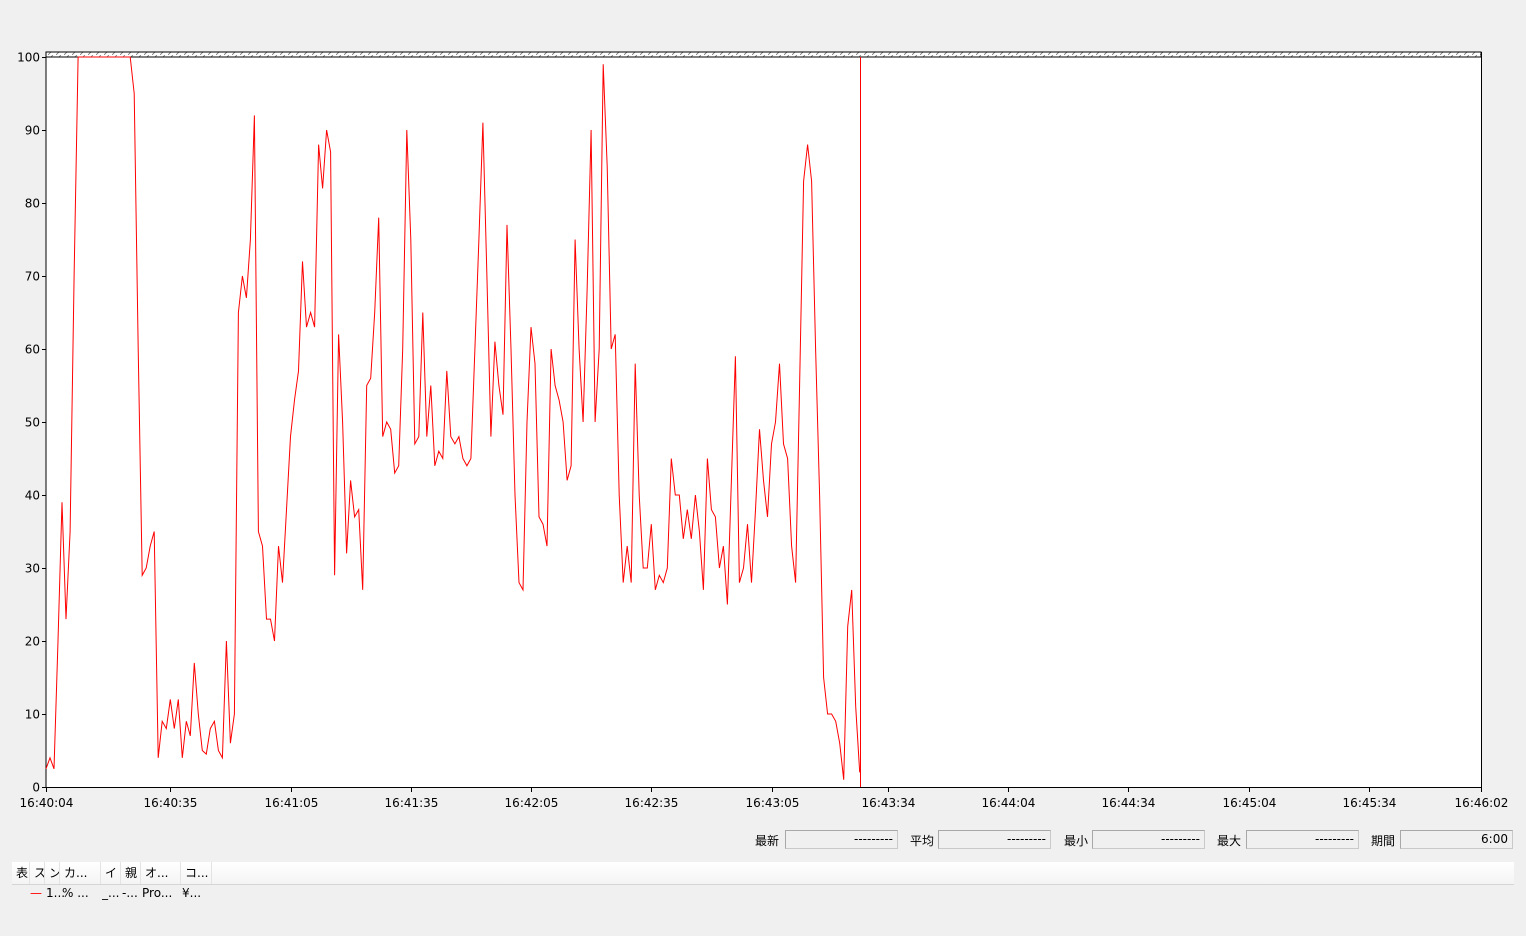  I want to click on stat-maximum-label: 最大, so click(1229, 841).